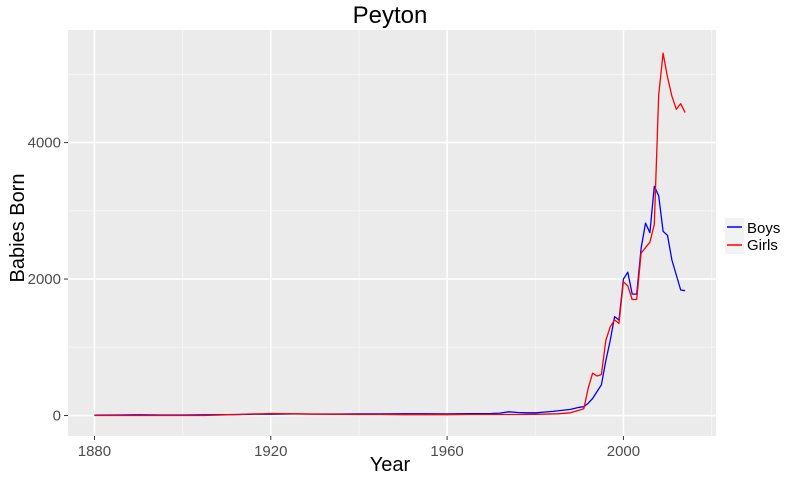 The width and height of the screenshot is (800, 480). What do you see at coordinates (94, 451) in the screenshot?
I see `x-tick-label: 1880` at bounding box center [94, 451].